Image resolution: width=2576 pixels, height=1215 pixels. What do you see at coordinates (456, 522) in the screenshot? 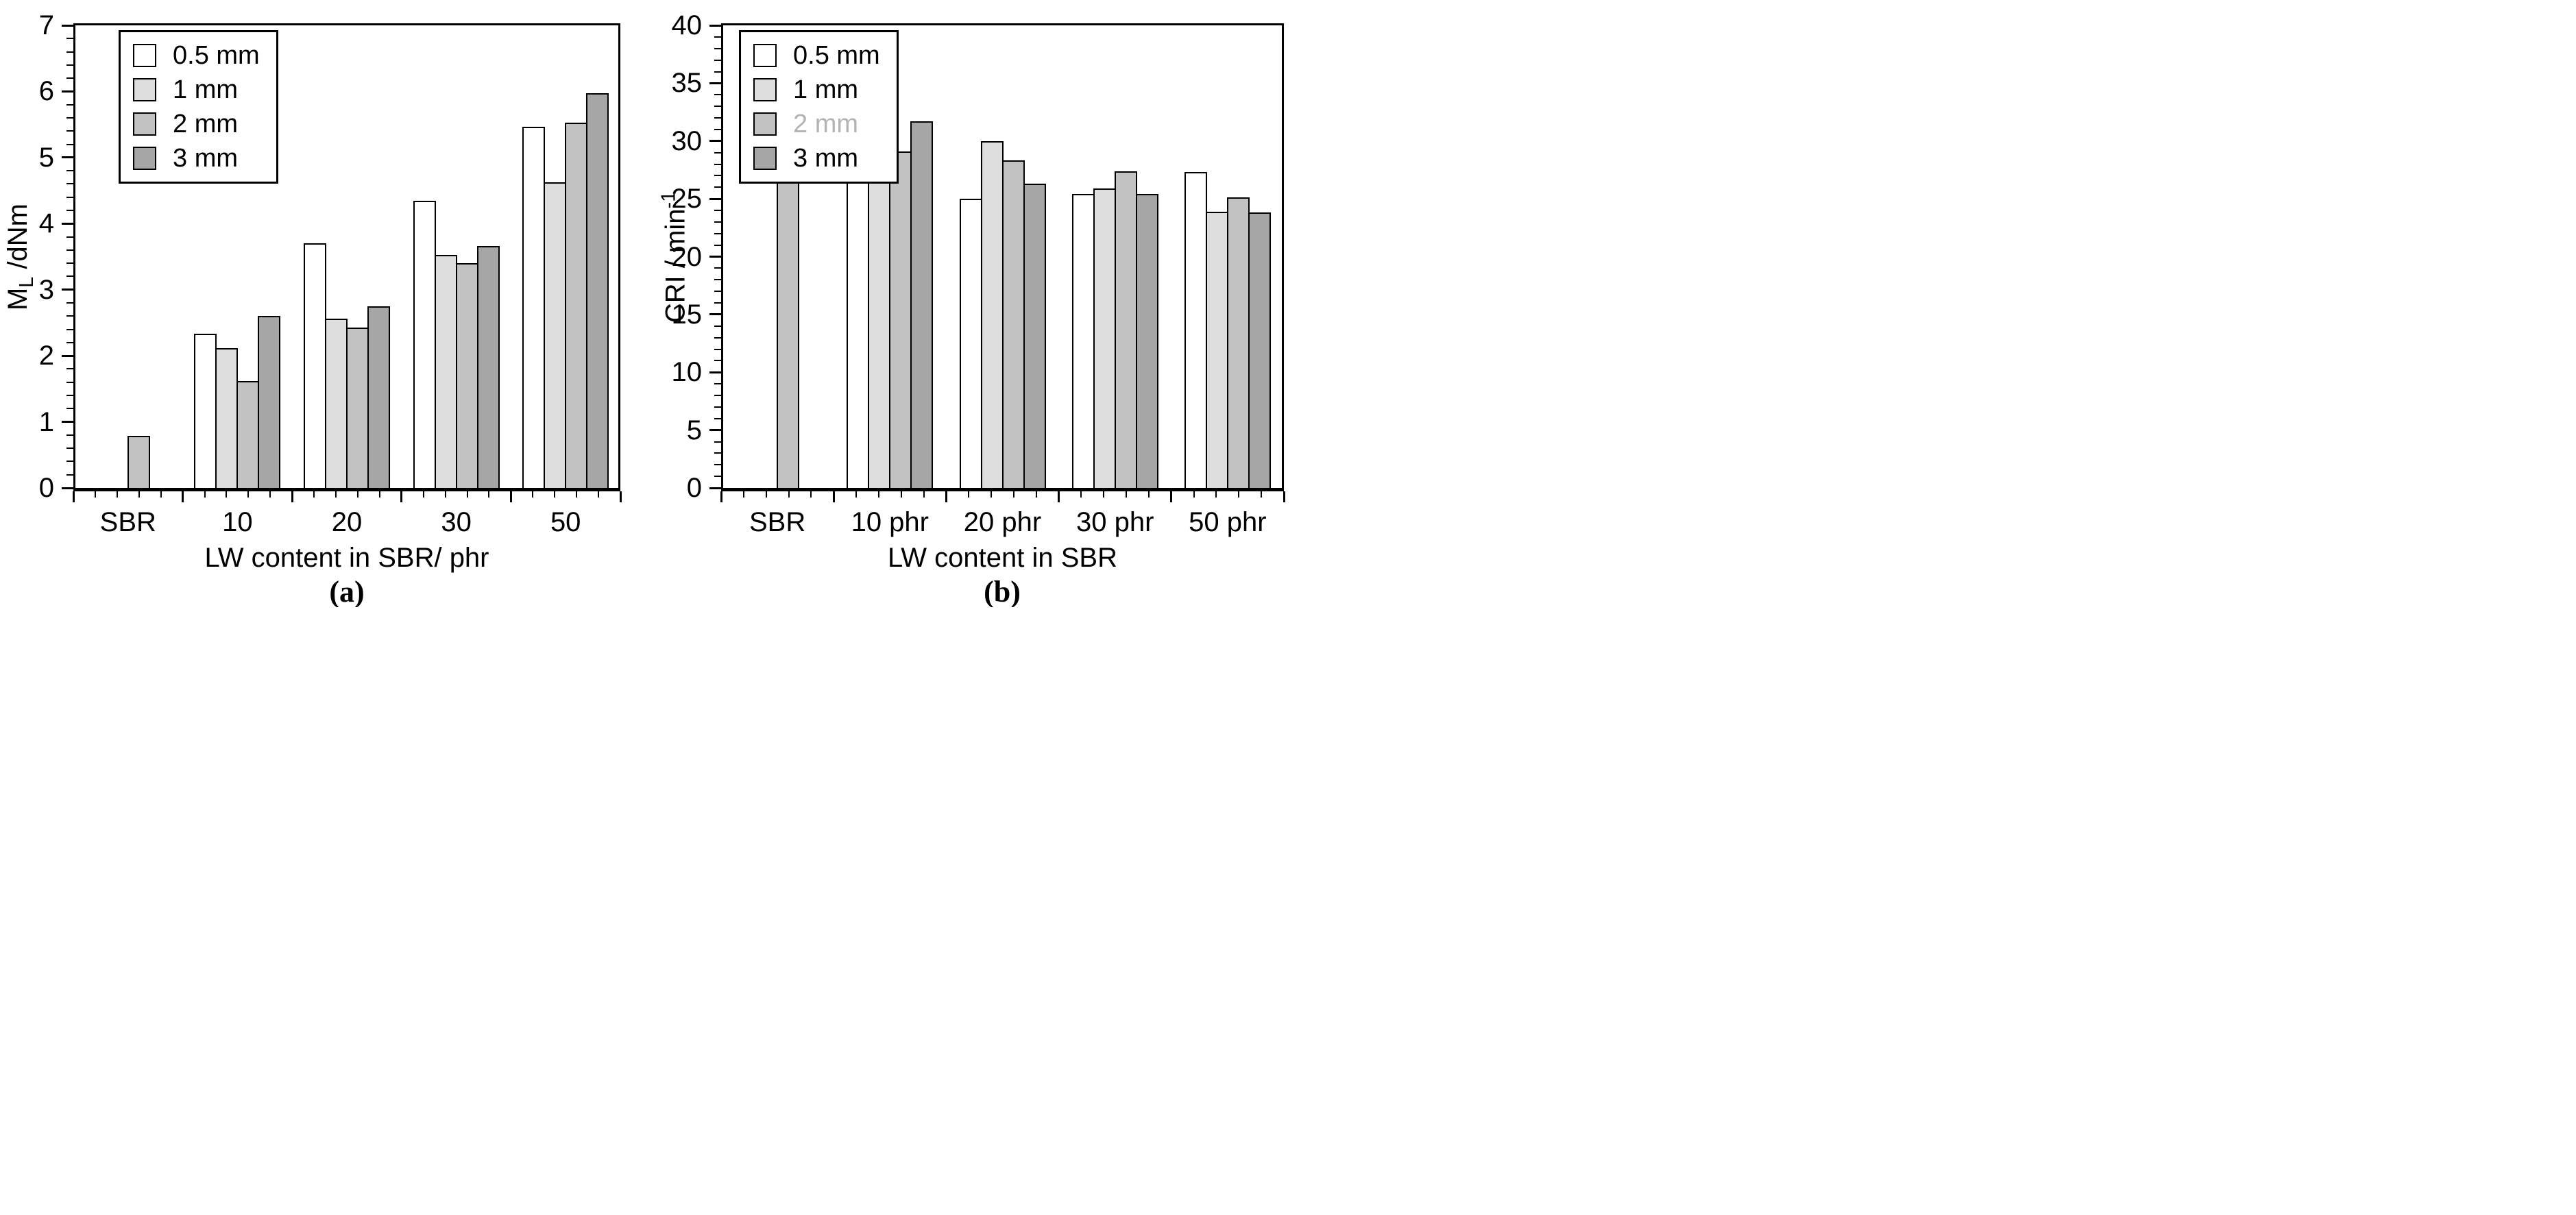
I see `x-tick-label: 30` at bounding box center [456, 522].